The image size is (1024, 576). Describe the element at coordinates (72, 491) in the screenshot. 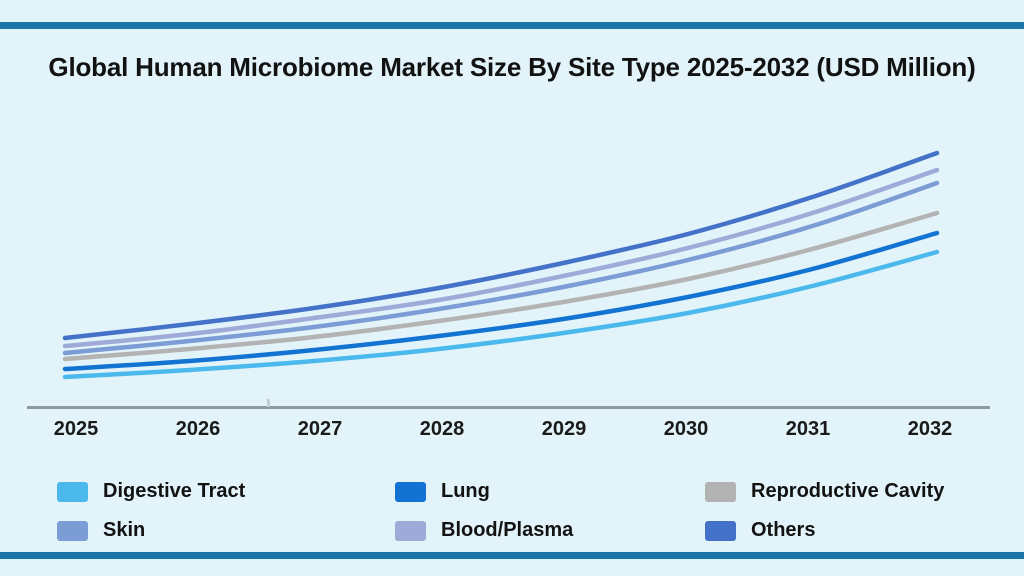

I see `legend-swatch-digestive-tract` at that location.